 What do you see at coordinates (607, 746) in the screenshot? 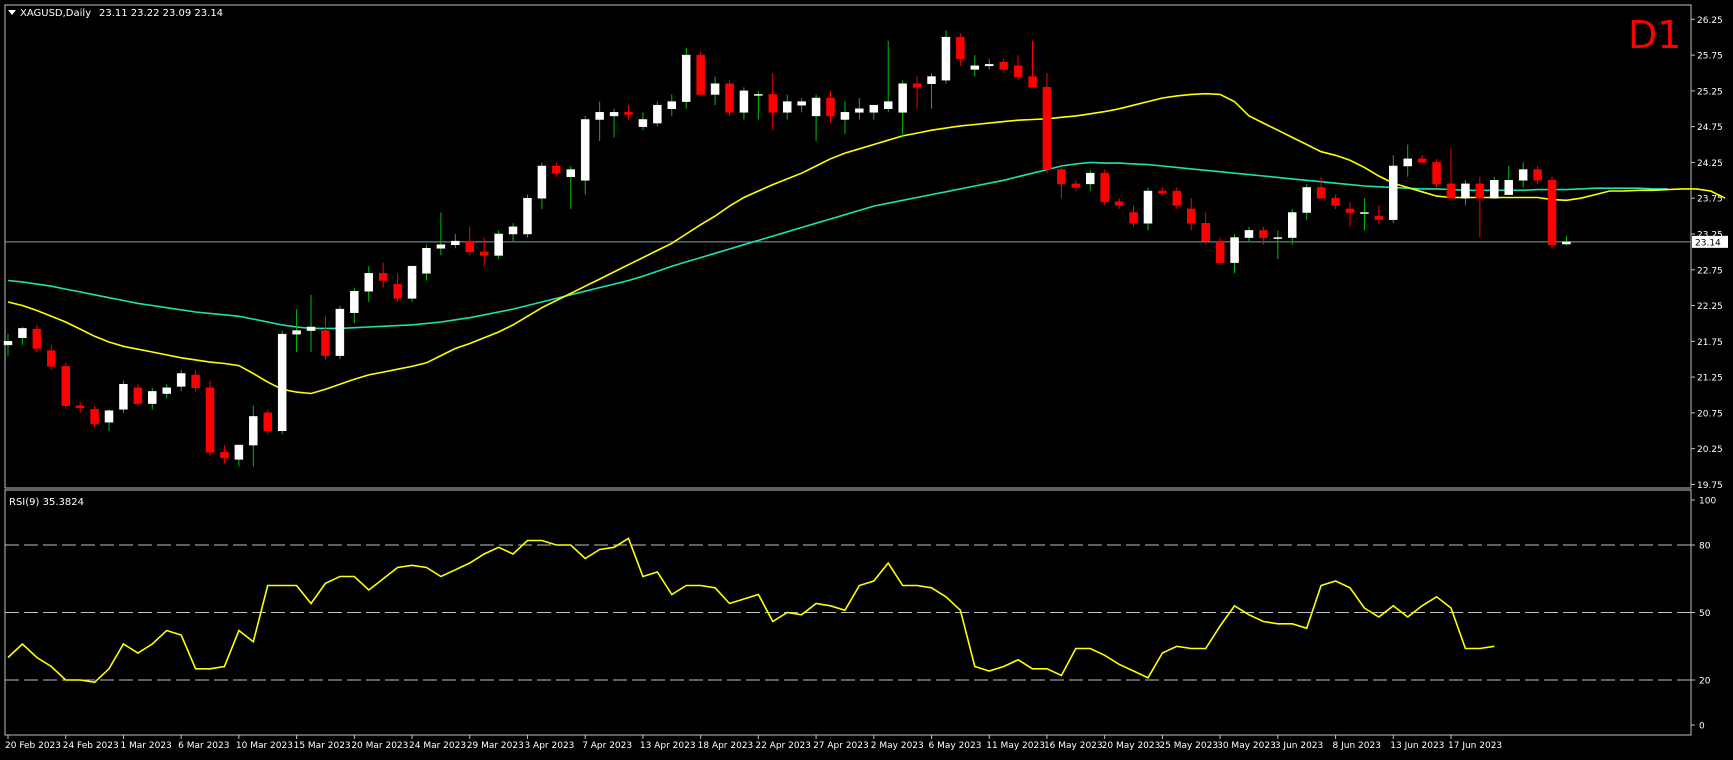
I see `date-axis-label: 7 Apr 2023` at bounding box center [607, 746].